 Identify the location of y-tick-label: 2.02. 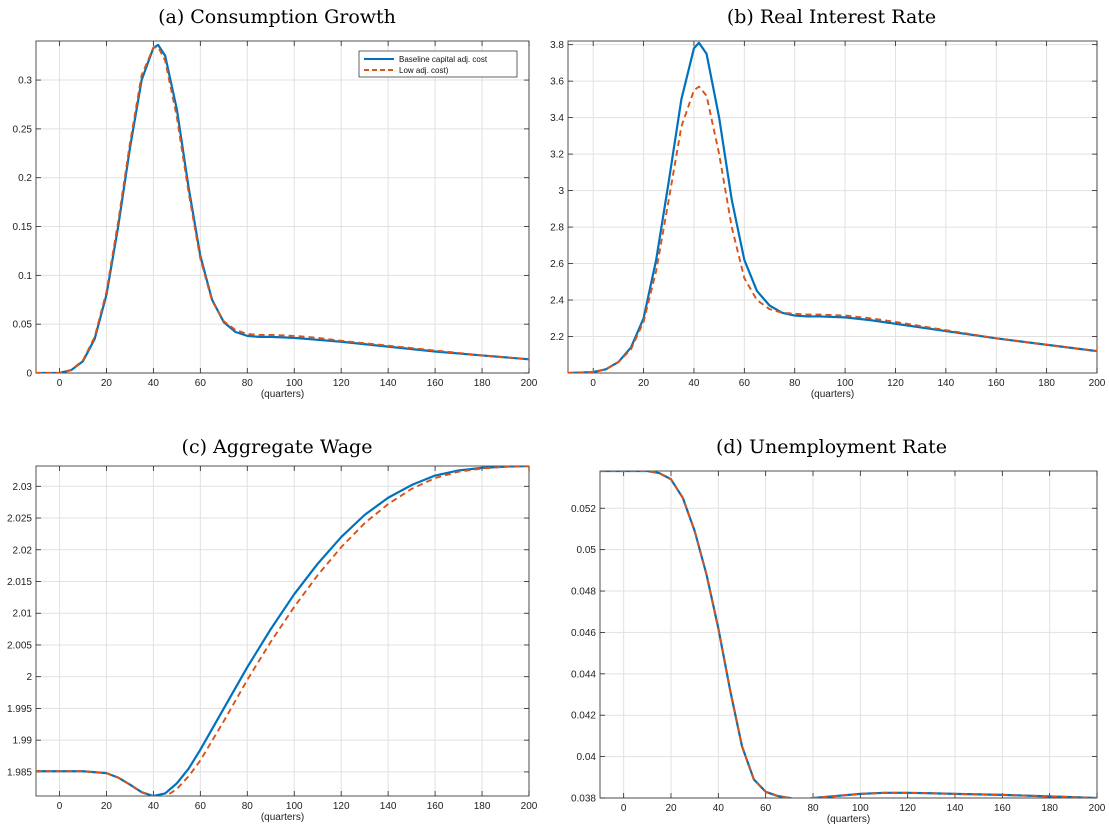
(23, 550).